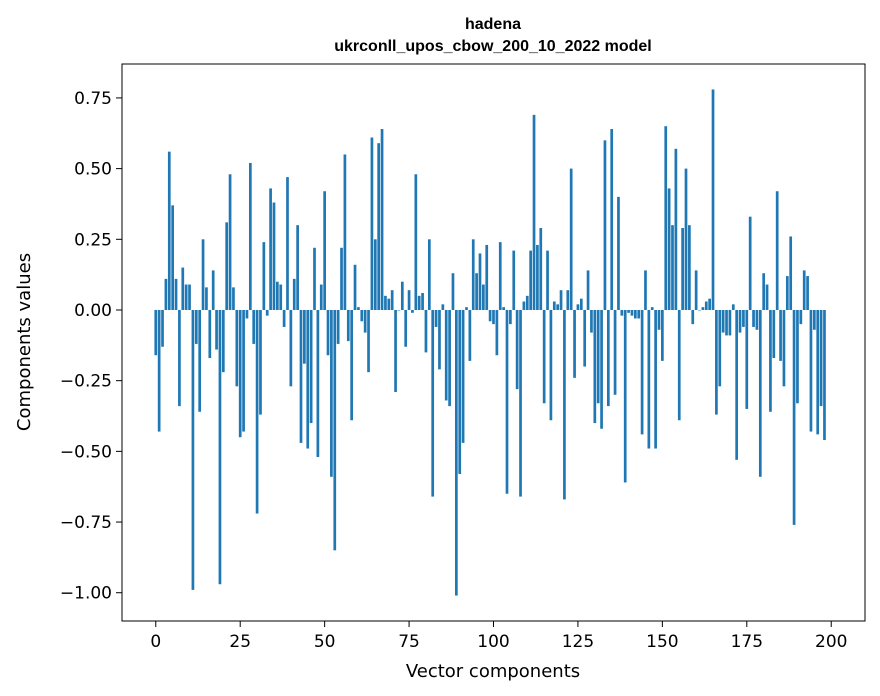  What do you see at coordinates (93, 99) in the screenshot?
I see `y-tick-label: 0.75` at bounding box center [93, 99].